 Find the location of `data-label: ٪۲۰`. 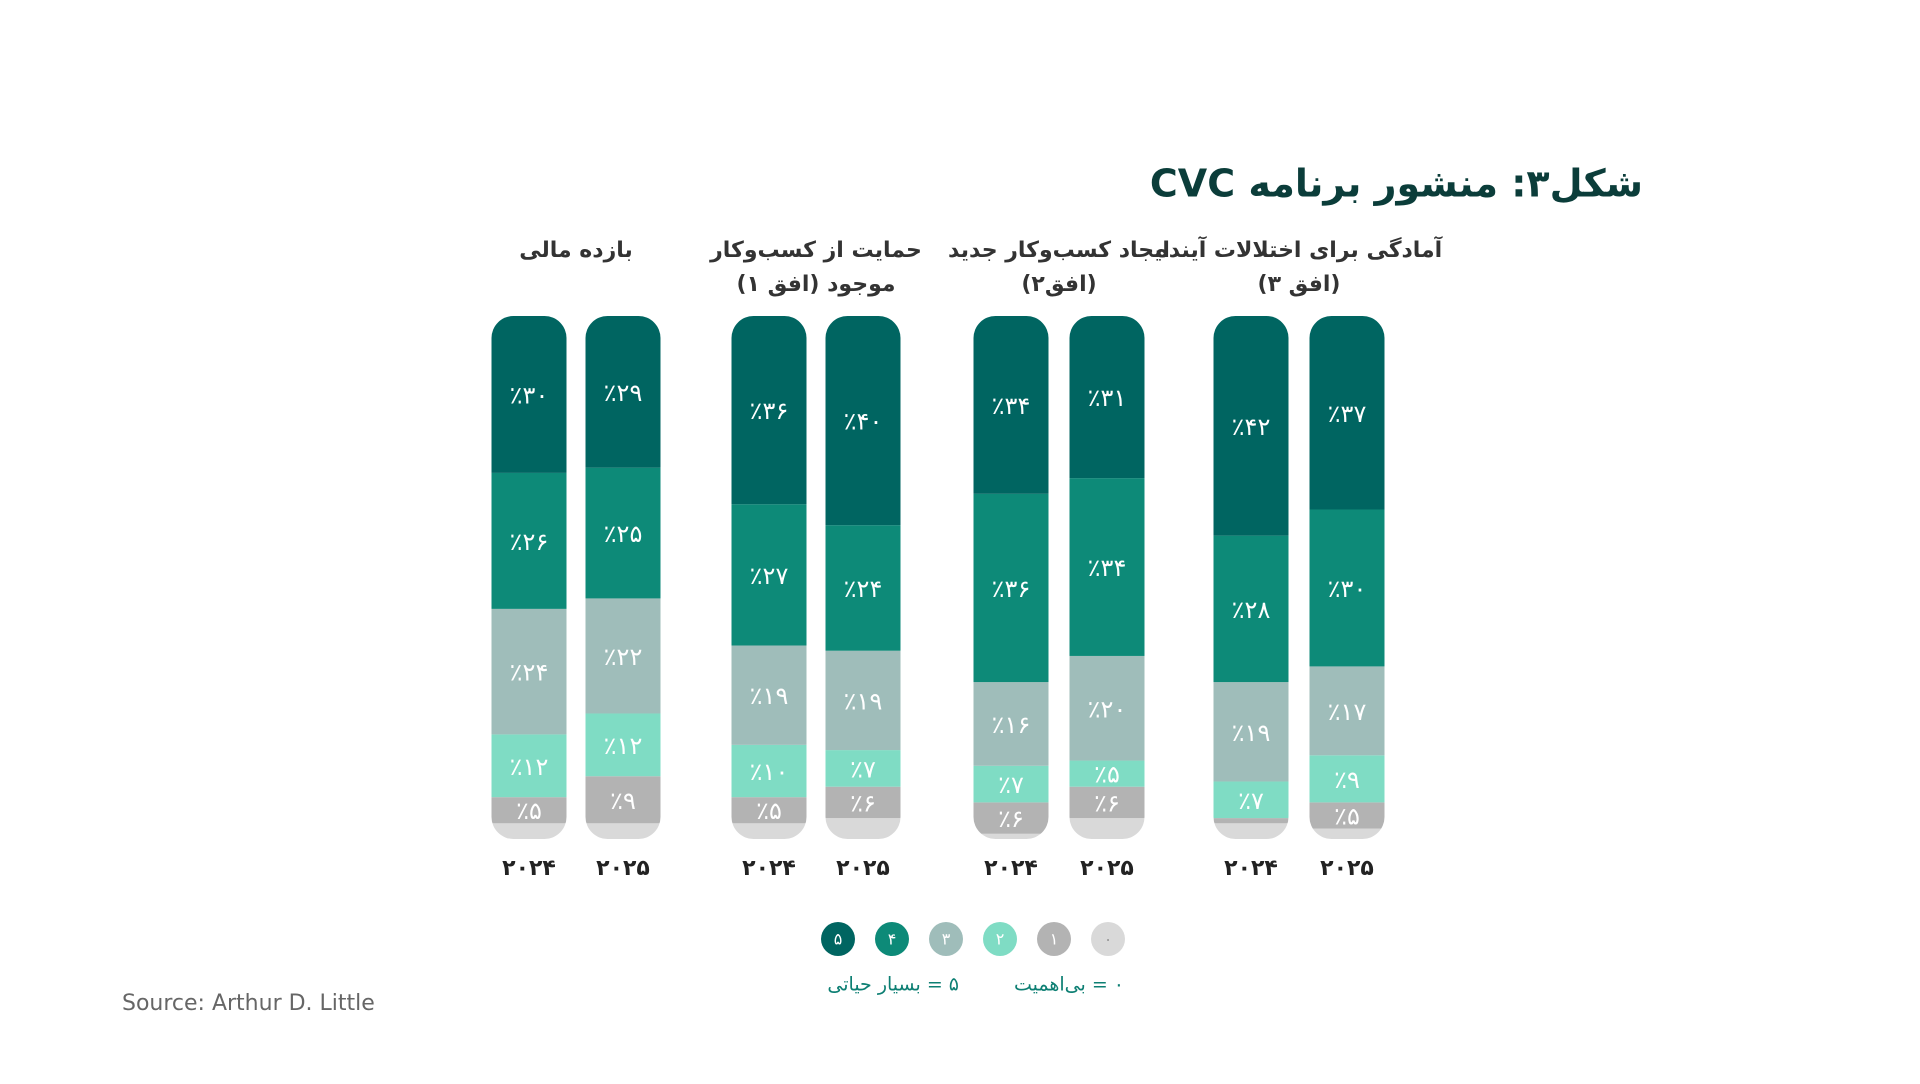

data-label: ٪۲۰ is located at coordinates (1107, 709).